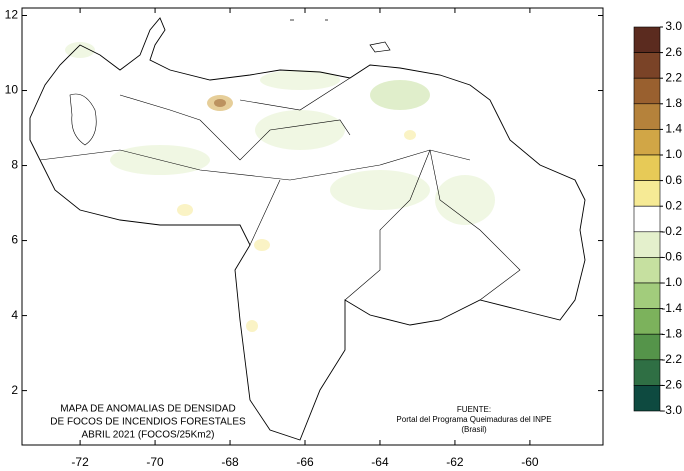 The width and height of the screenshot is (684, 471). What do you see at coordinates (14, 390) in the screenshot?
I see `y-tick-label: 2` at bounding box center [14, 390].